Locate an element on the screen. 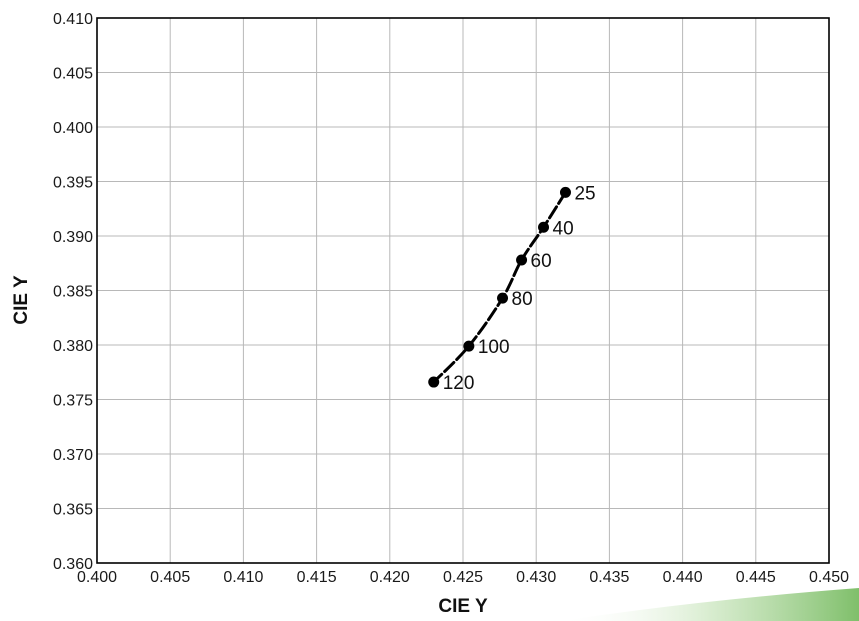  y-tick-label: 0.410 is located at coordinates (73, 19).